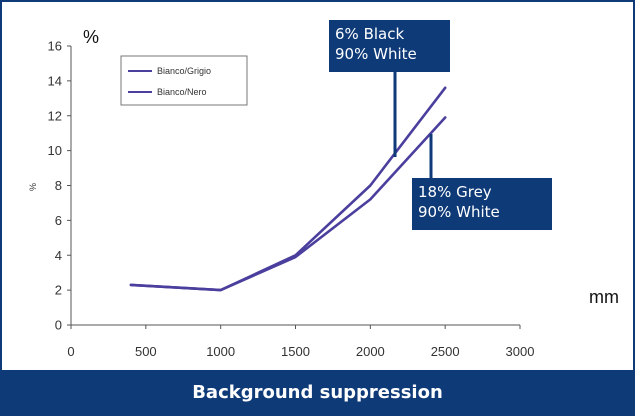 This screenshot has width=635, height=416. What do you see at coordinates (370, 351) in the screenshot?
I see `x-tick-label: 2000` at bounding box center [370, 351].